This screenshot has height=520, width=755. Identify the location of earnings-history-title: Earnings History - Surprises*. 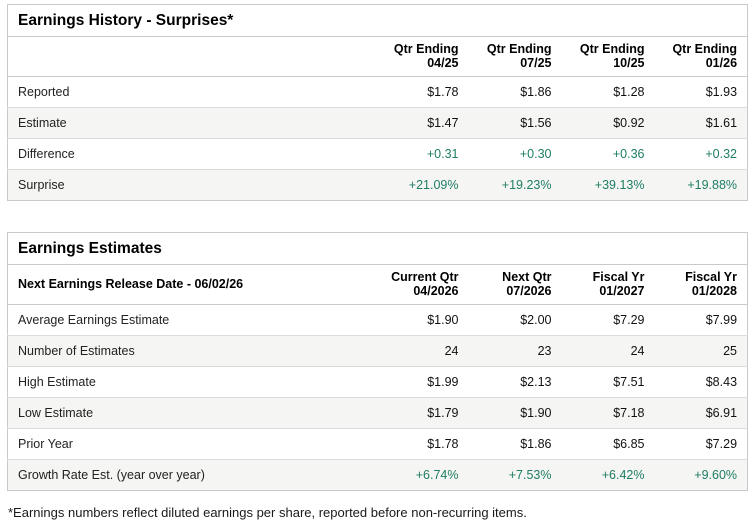
(377, 20).